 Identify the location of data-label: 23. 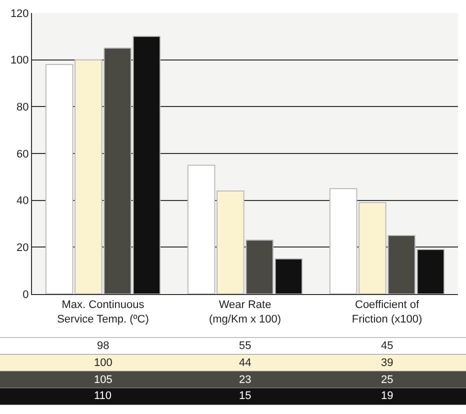
(245, 380).